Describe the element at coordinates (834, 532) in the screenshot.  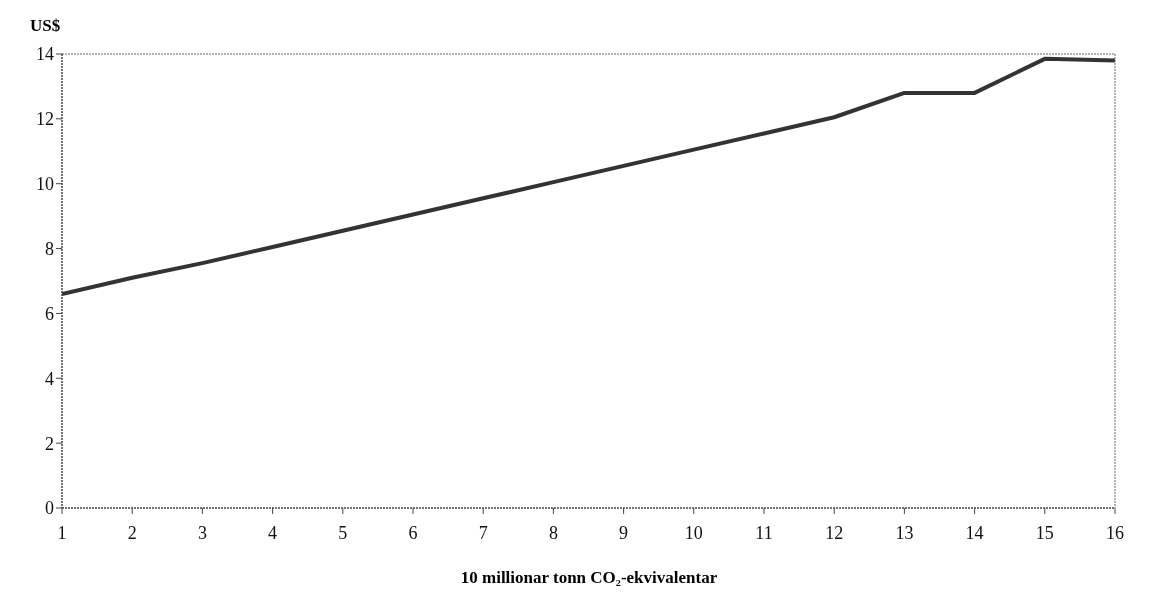
I see `x-tick-label: 12` at that location.